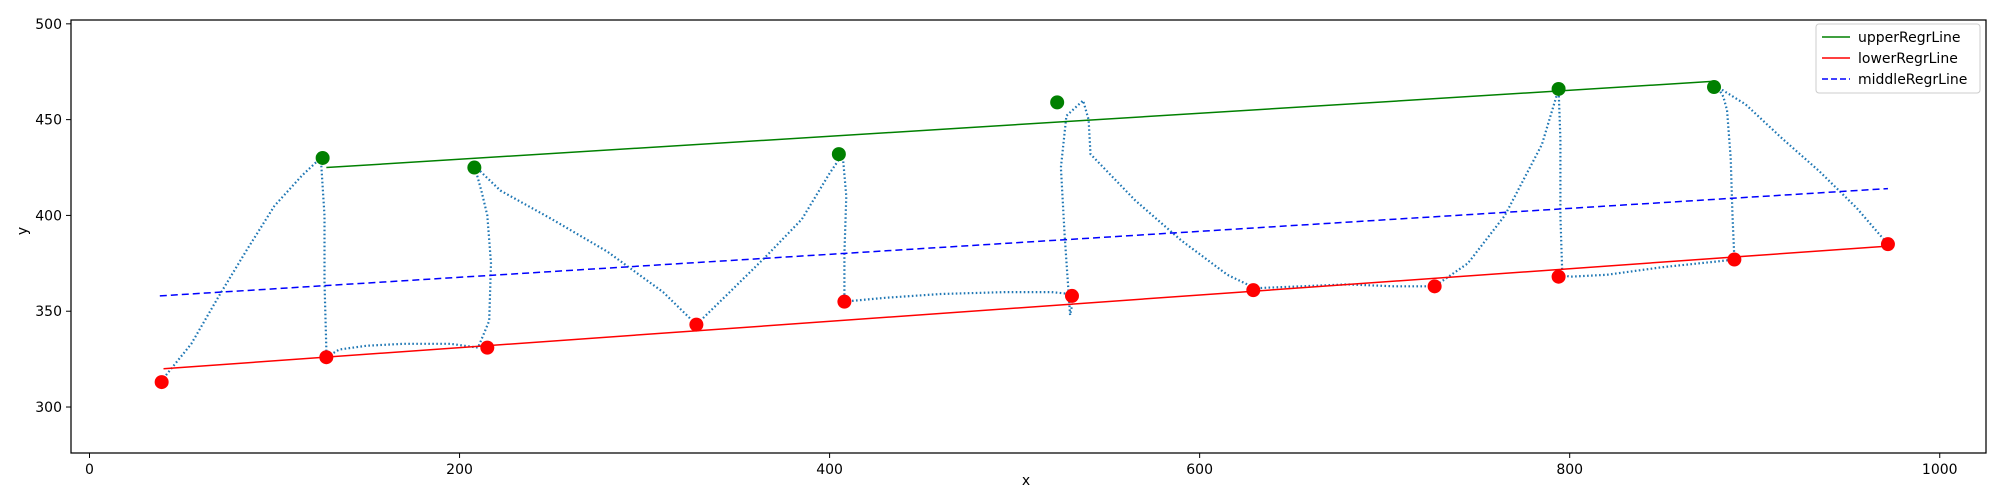 The width and height of the screenshot is (2000, 500). Describe the element at coordinates (829, 470) in the screenshot. I see `x-tick-label: 400` at that location.